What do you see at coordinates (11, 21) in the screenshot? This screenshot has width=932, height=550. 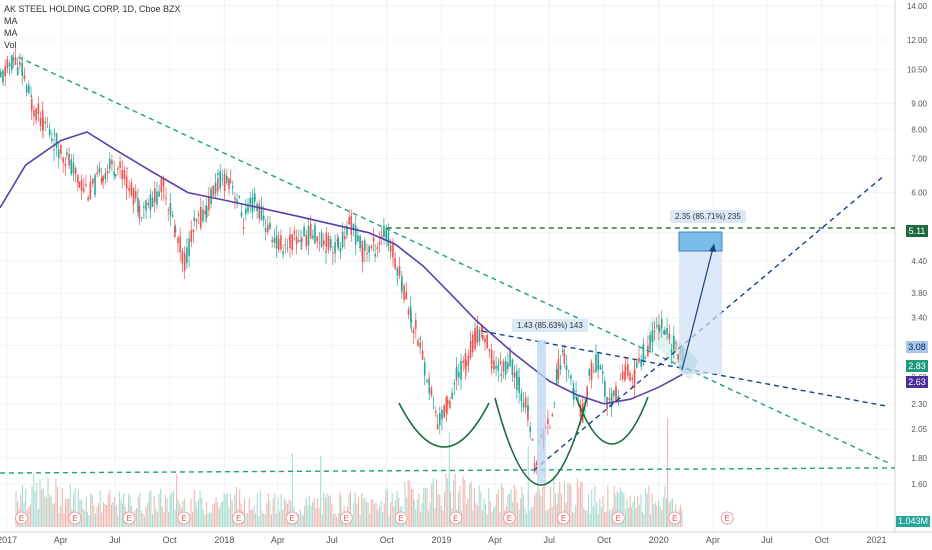 I see `legend-ma1: MA` at bounding box center [11, 21].